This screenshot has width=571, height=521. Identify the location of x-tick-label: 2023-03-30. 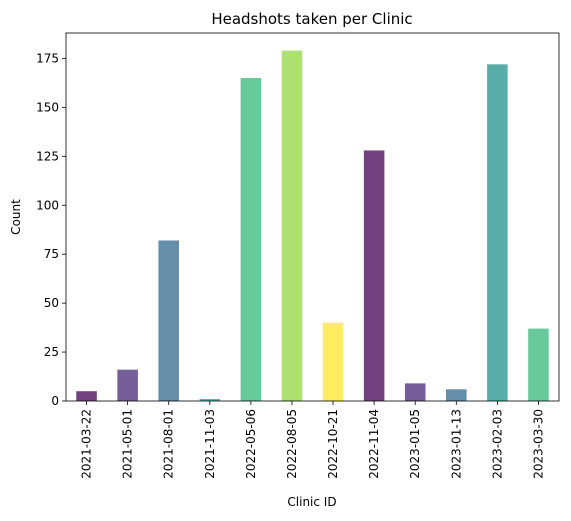
(538, 444).